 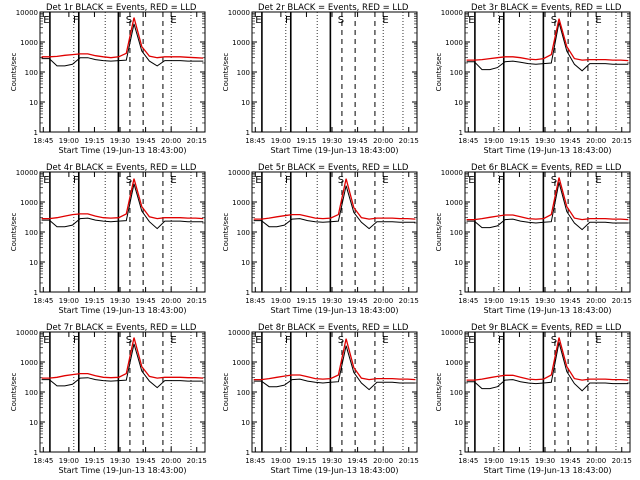 I want to click on plot-title: Det 7r BLACK = Events, RED = LLD, so click(x=121, y=328).